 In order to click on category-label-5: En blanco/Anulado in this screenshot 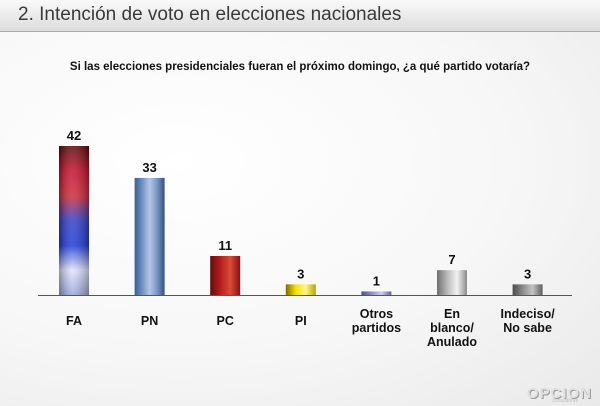, I will do `click(452, 328)`.